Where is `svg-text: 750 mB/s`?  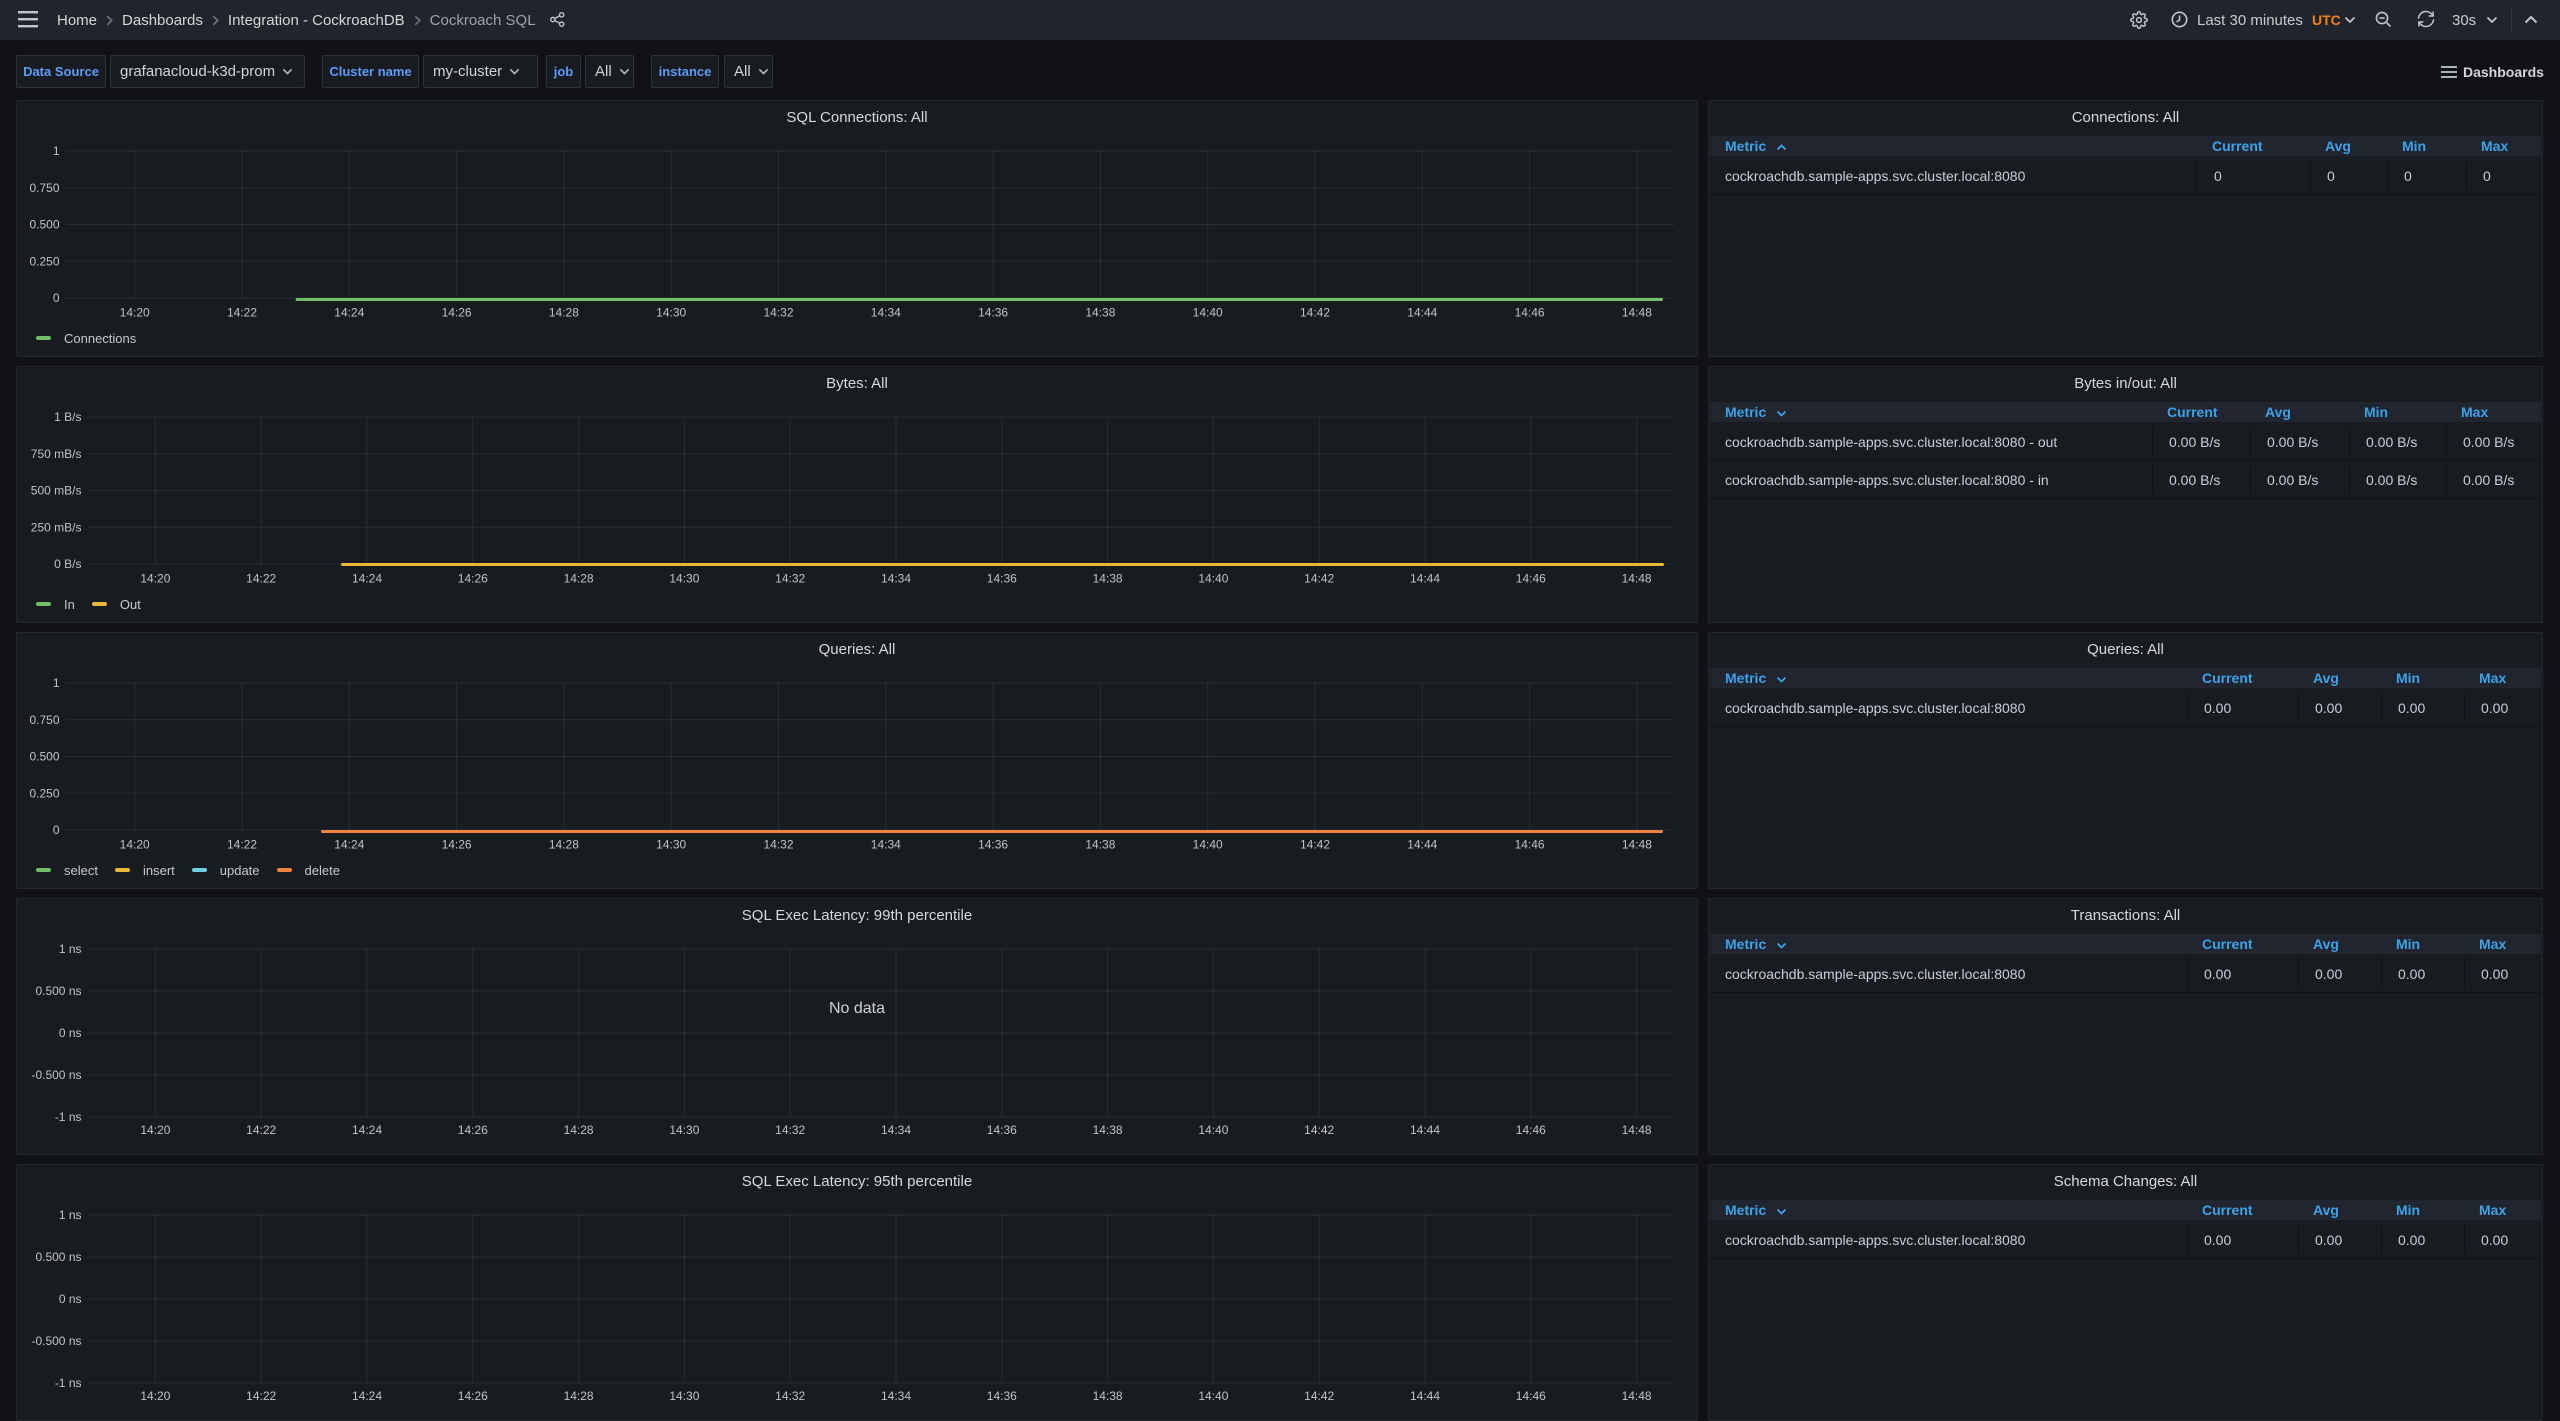 svg-text: 750 mB/s is located at coordinates (56, 454).